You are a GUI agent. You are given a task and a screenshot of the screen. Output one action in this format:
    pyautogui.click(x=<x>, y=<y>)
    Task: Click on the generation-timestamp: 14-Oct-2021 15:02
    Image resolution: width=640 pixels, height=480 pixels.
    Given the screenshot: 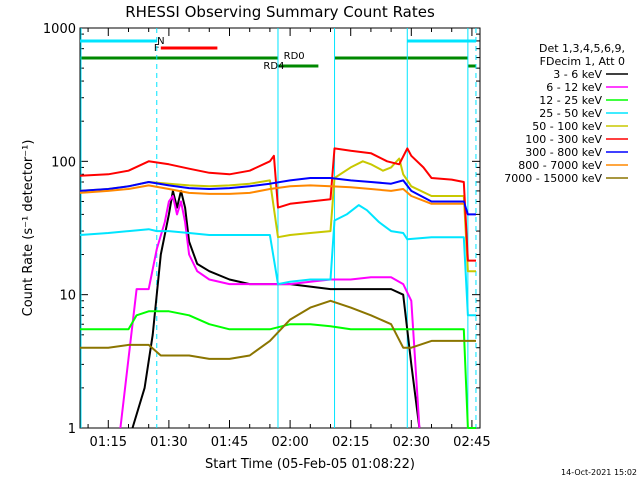 What is the action you would take?
    pyautogui.click(x=599, y=472)
    